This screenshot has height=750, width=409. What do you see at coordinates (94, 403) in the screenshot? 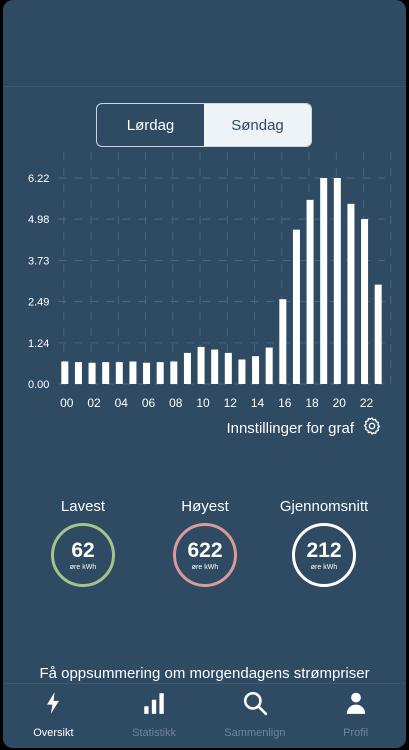
I see `x-tick-label: 02` at bounding box center [94, 403].